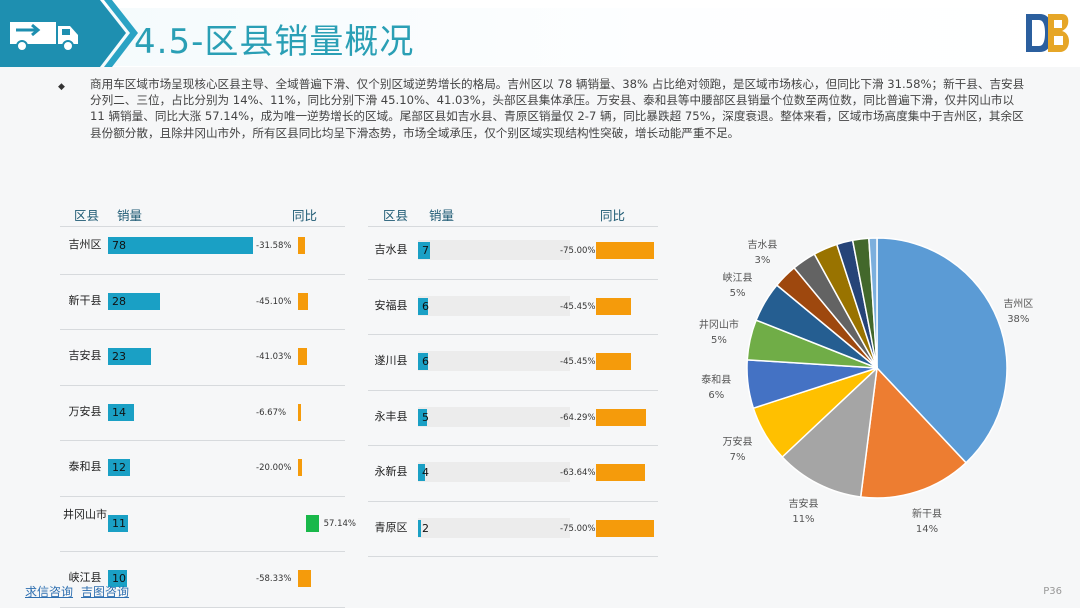 This screenshot has height=608, width=1080. What do you see at coordinates (425, 417) in the screenshot?
I see `sales-value: 5` at bounding box center [425, 417].